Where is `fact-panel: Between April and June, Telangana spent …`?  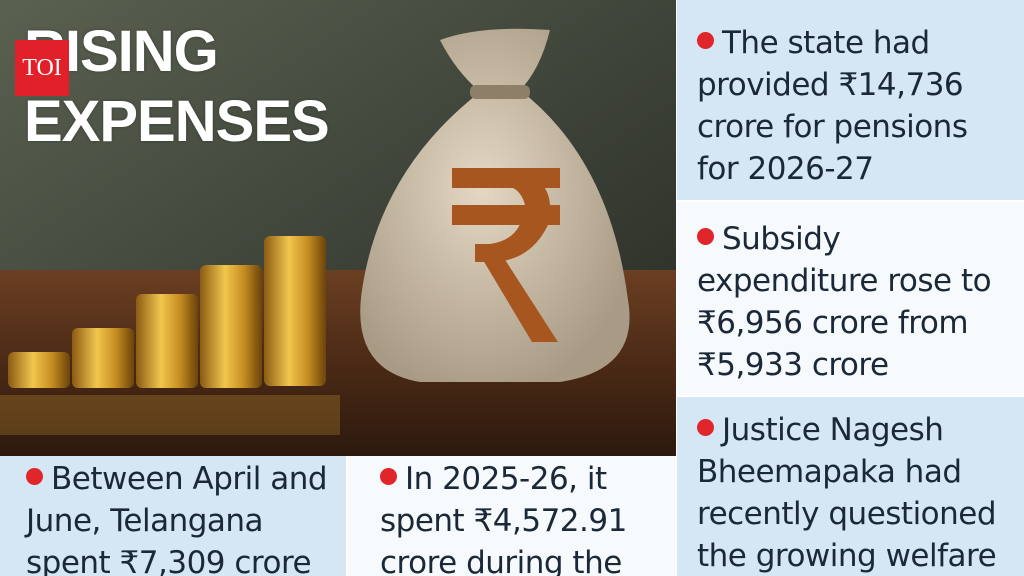 fact-panel: Between April and June, Telangana spent … is located at coordinates (173, 516).